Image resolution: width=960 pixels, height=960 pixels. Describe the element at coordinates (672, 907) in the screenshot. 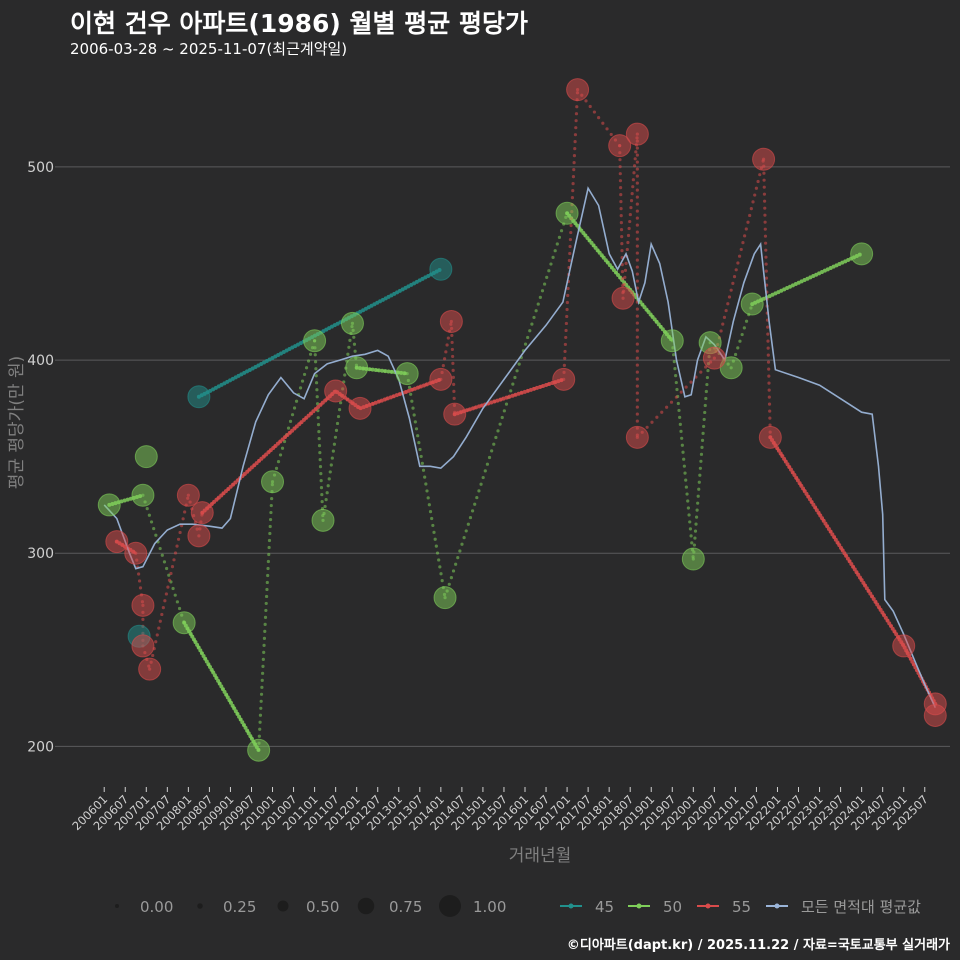

I see `color-legend-label: 50` at that location.